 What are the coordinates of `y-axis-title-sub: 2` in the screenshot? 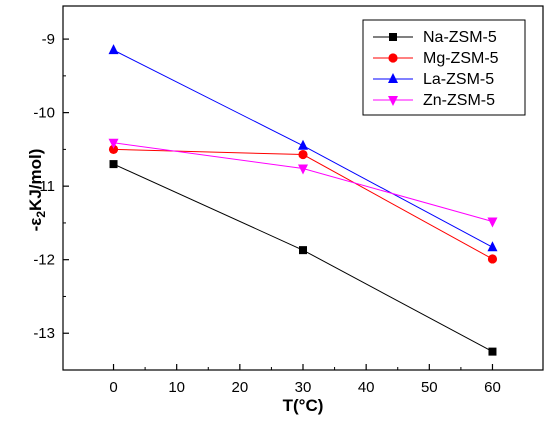 It's located at (41, 214).